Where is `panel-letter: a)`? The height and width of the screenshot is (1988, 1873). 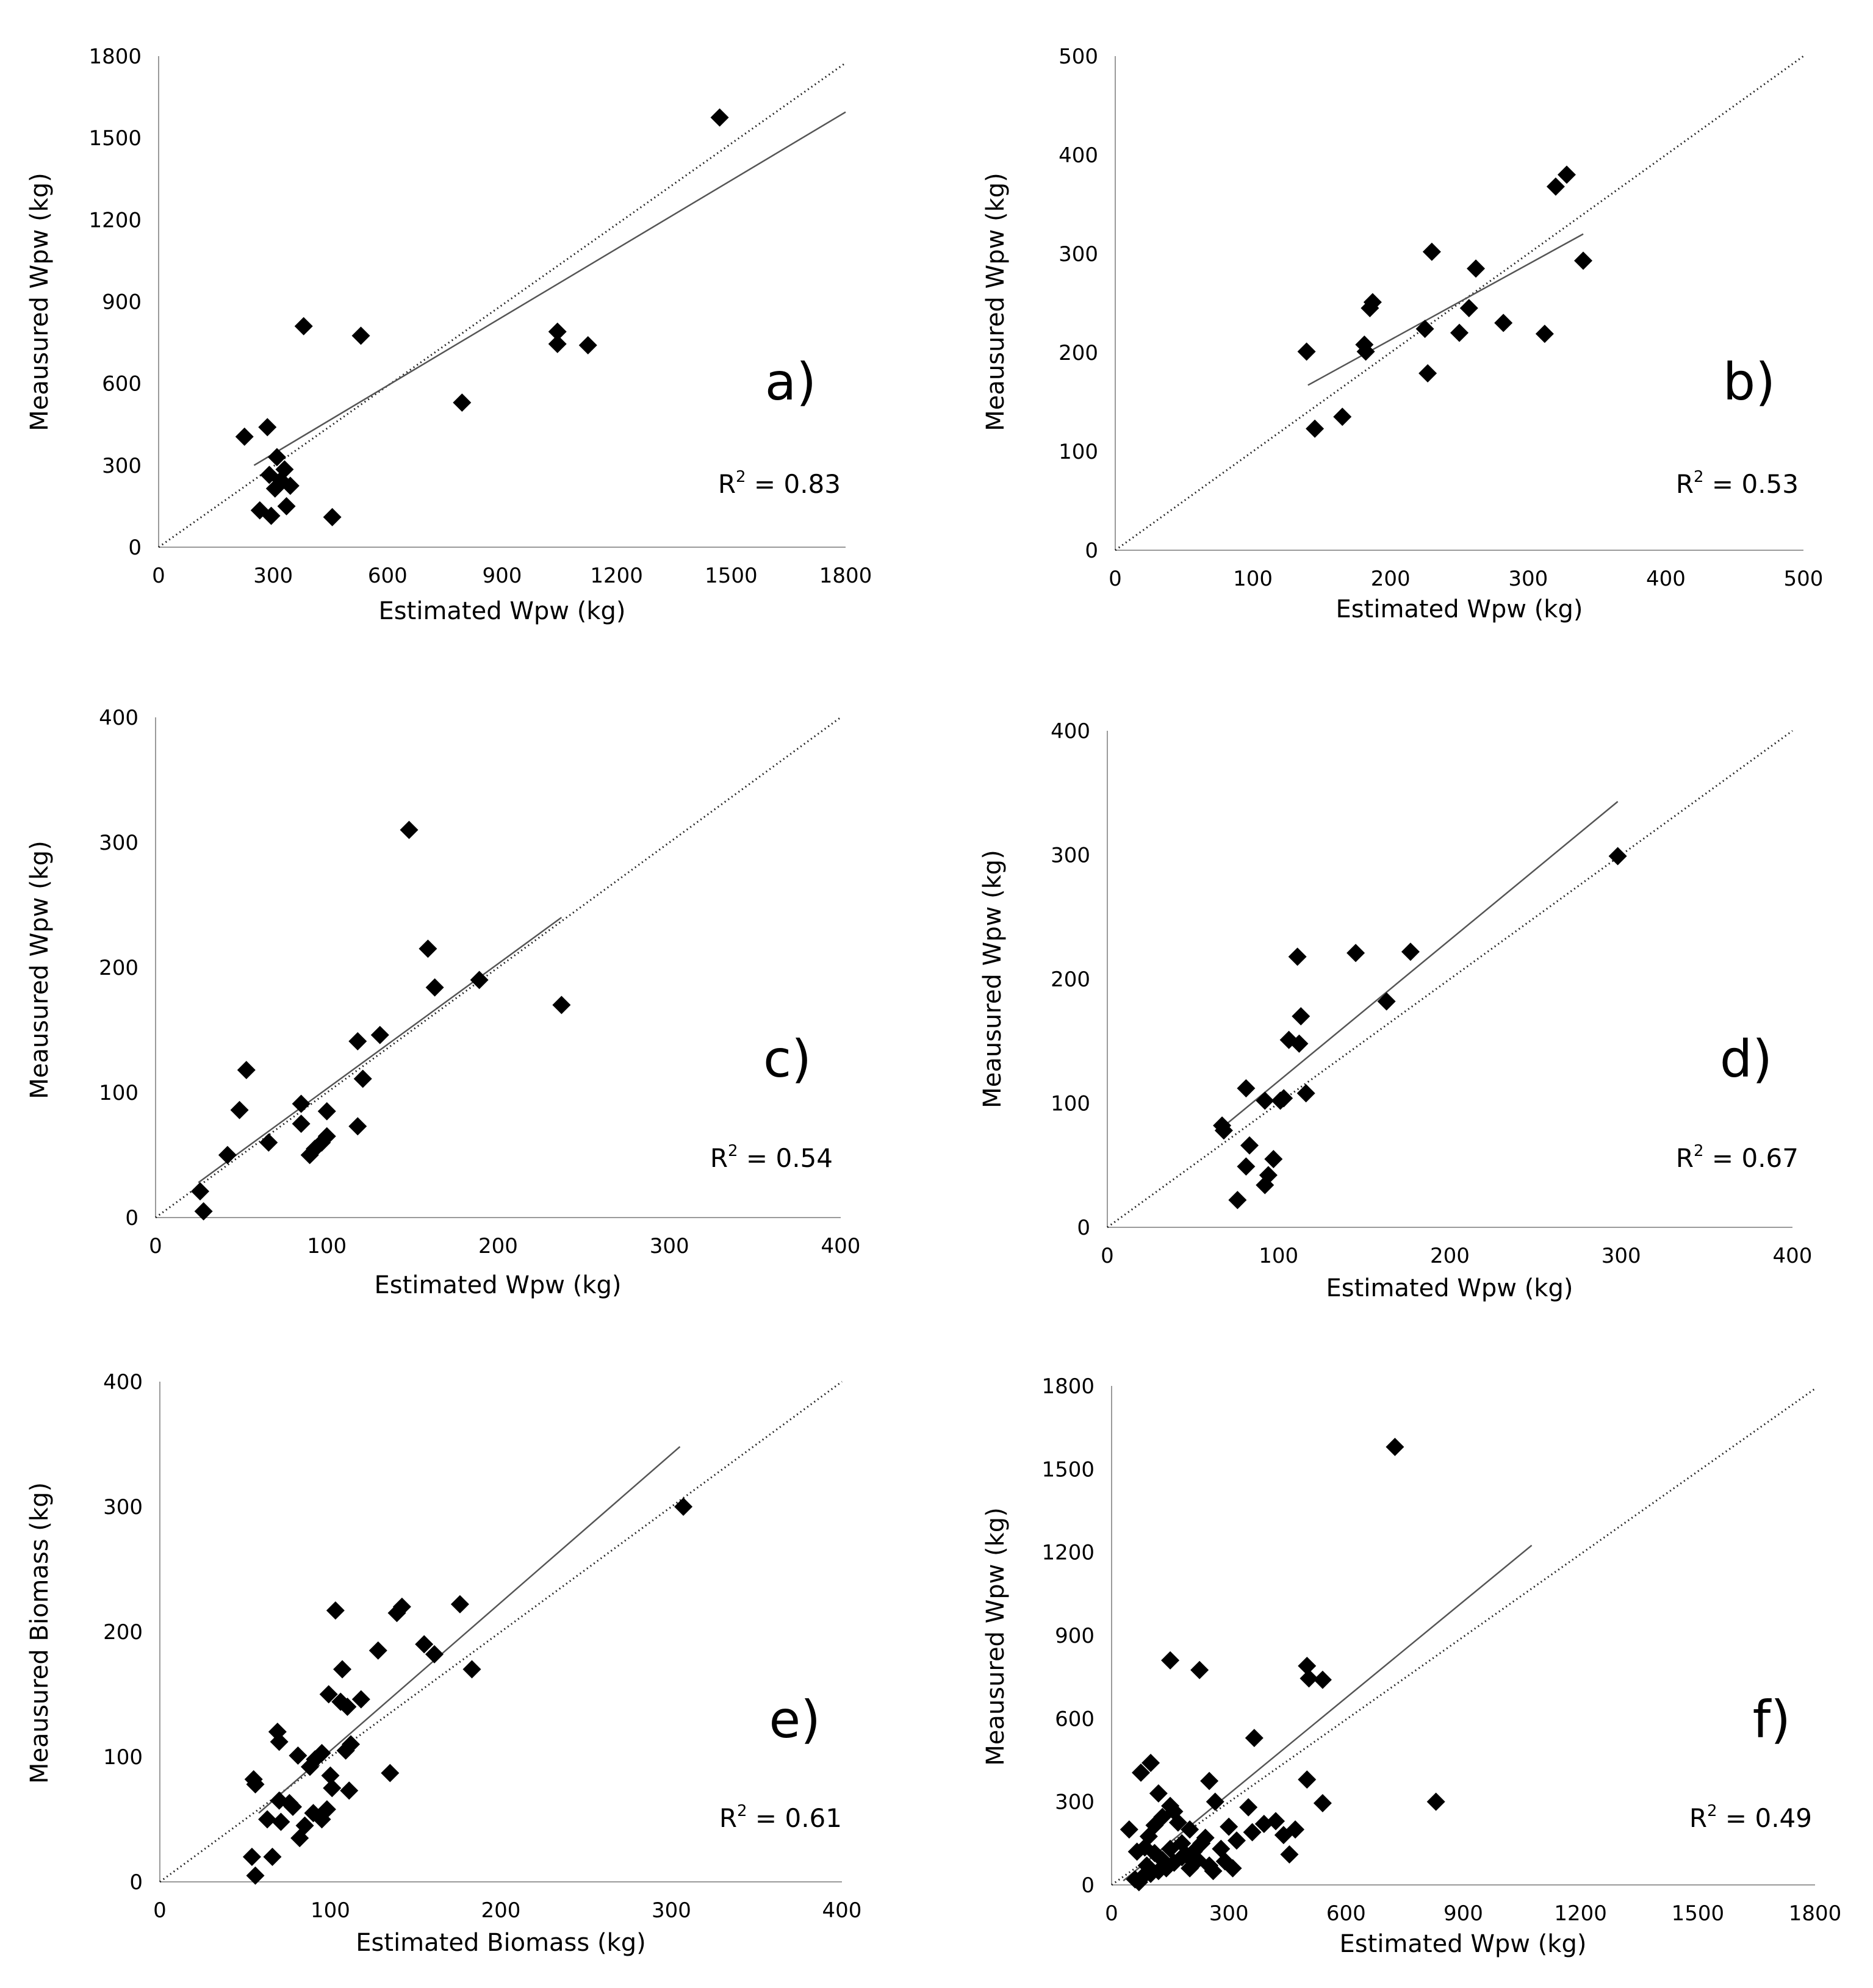
panel-letter: a) is located at coordinates (790, 382).